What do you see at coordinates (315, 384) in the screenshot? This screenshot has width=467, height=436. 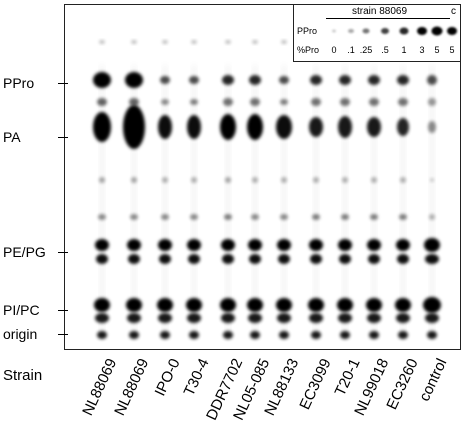 I see `lane-label: EC3099` at bounding box center [315, 384].